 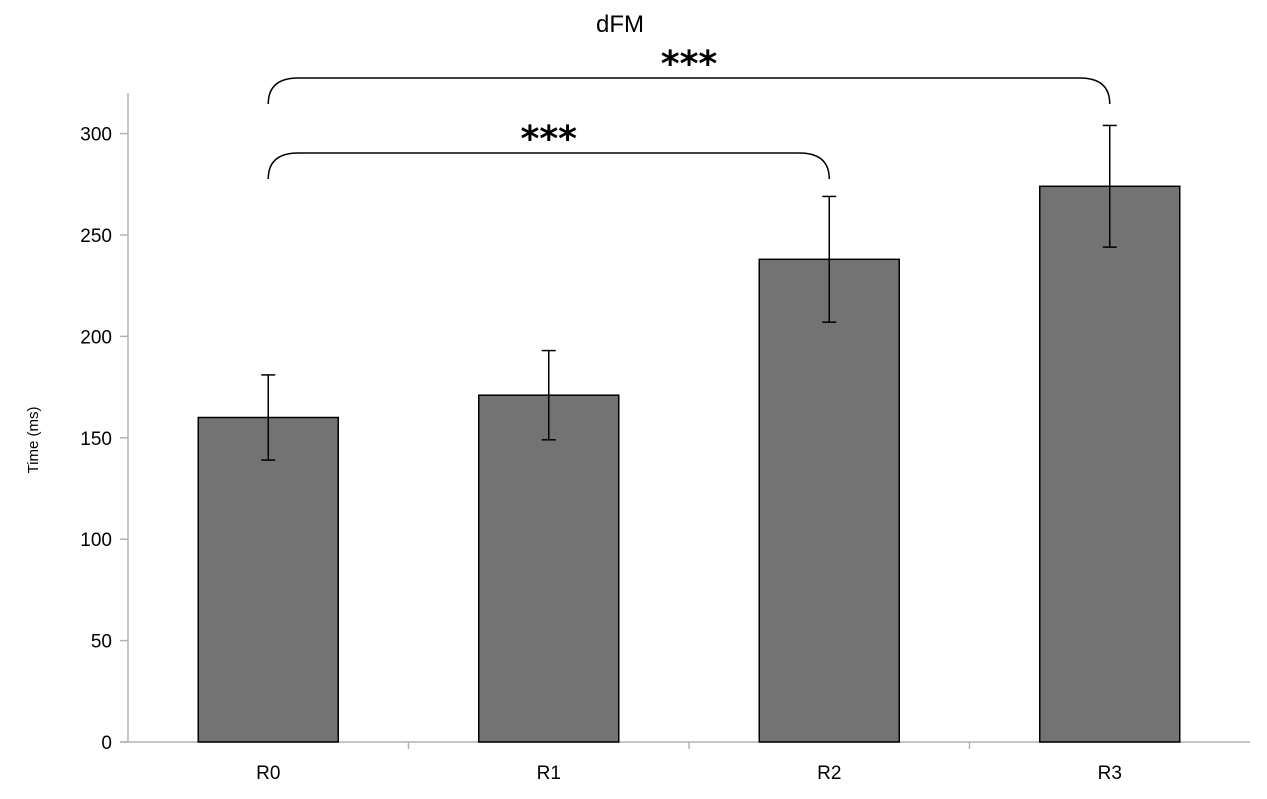 I want to click on y-ticks: 0 50 100 150 200 250 300, so click(x=104, y=439).